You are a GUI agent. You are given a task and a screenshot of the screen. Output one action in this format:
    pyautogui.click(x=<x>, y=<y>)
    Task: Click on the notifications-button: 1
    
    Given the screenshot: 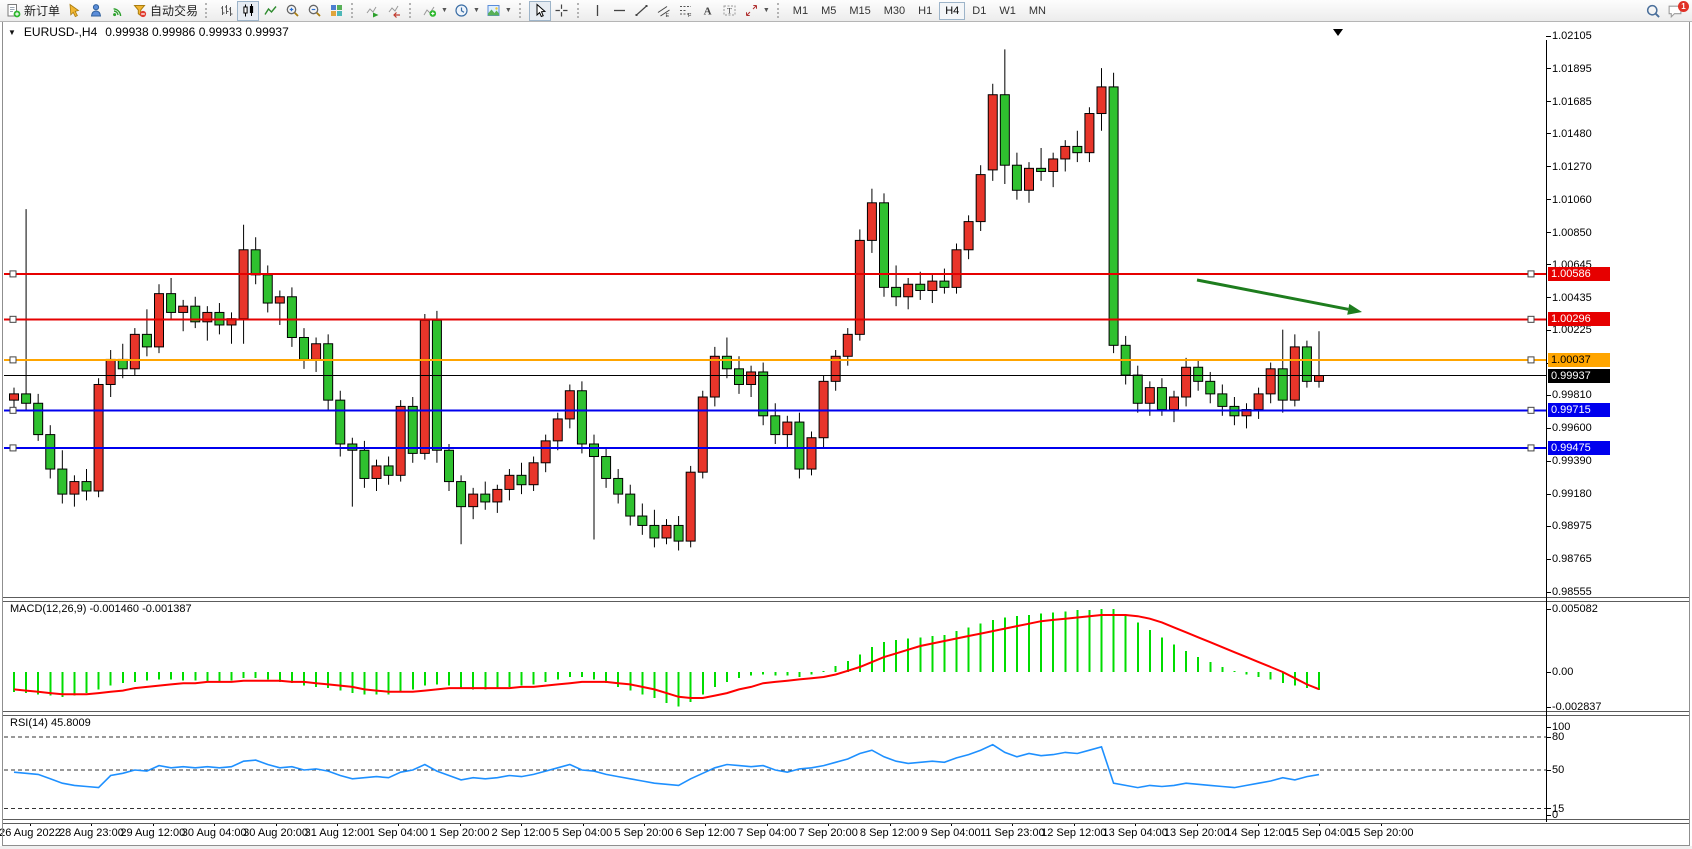 What is the action you would take?
    pyautogui.click(x=1676, y=10)
    